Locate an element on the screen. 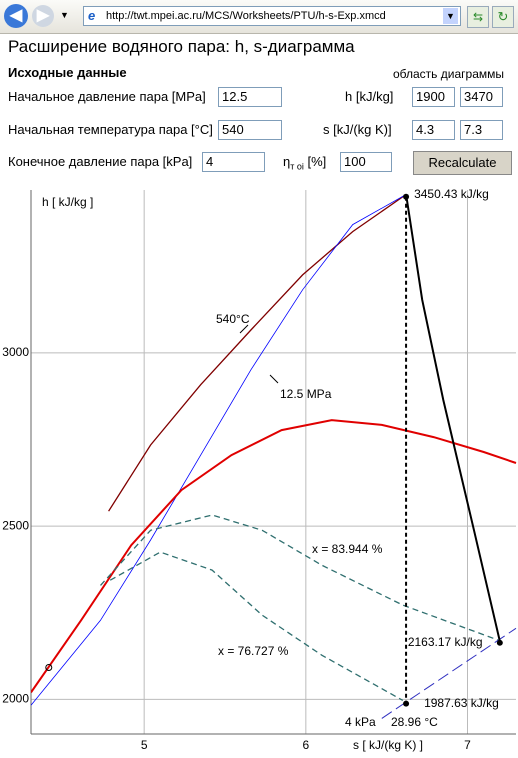 The width and height of the screenshot is (518, 758). field-label: Конечное давление пара [kPa] is located at coordinates (100, 161).